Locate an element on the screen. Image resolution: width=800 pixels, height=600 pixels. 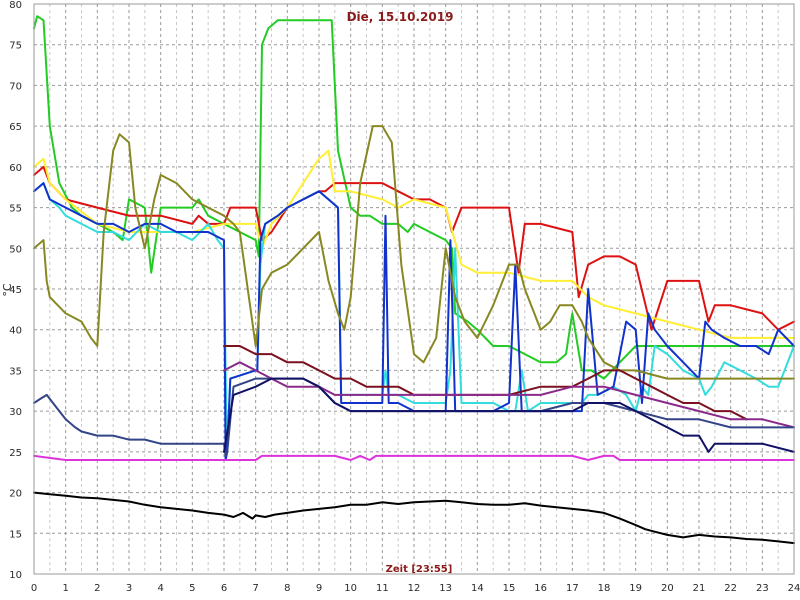
x-tick-label: 11 is located at coordinates (382, 588).